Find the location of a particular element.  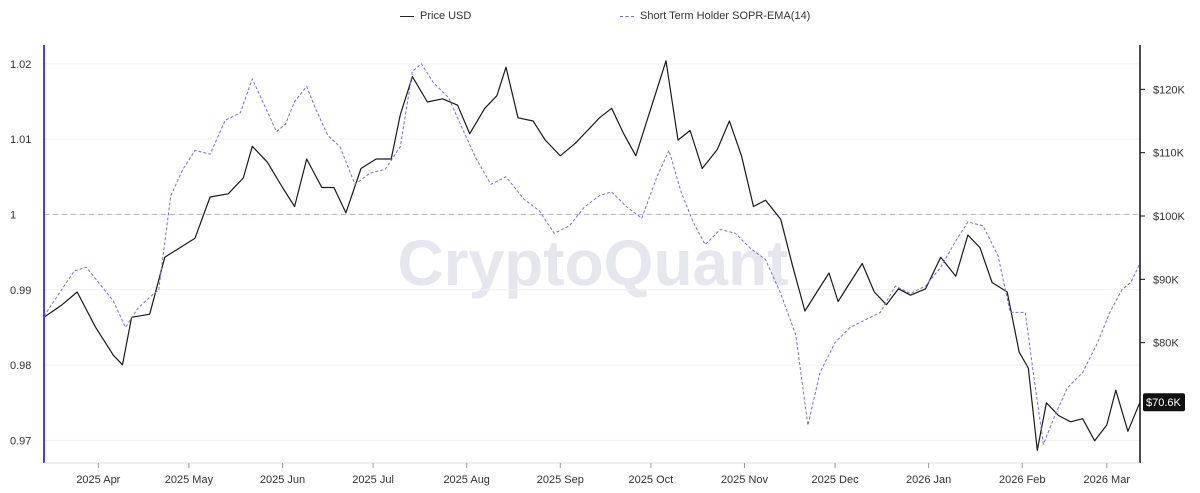

legend-sopr-swatch is located at coordinates (627, 16).